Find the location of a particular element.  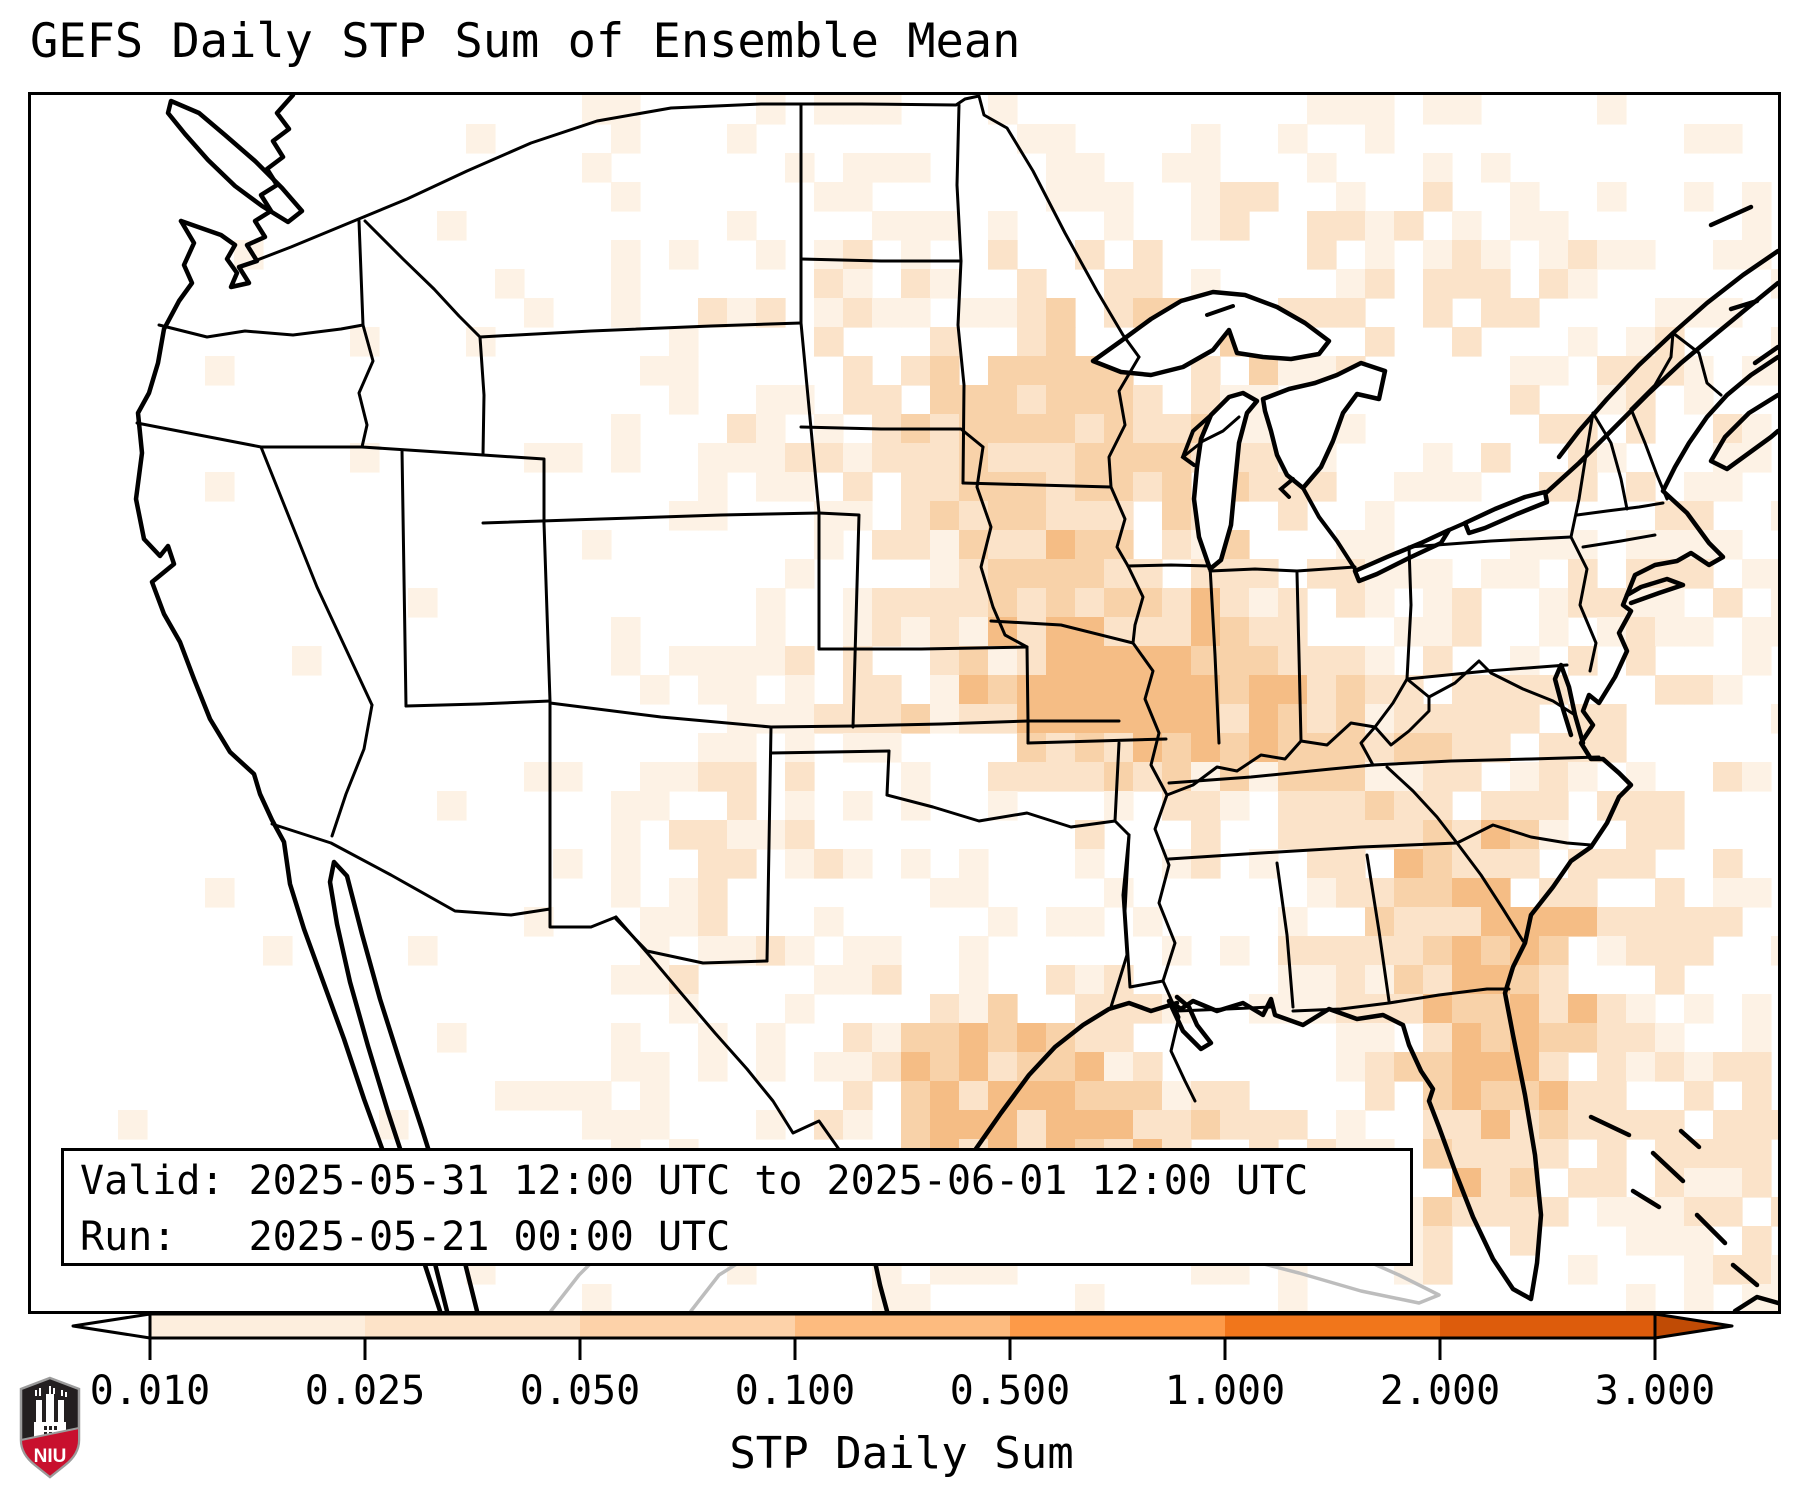

wi-mi-border is located at coordinates (1211, 437).